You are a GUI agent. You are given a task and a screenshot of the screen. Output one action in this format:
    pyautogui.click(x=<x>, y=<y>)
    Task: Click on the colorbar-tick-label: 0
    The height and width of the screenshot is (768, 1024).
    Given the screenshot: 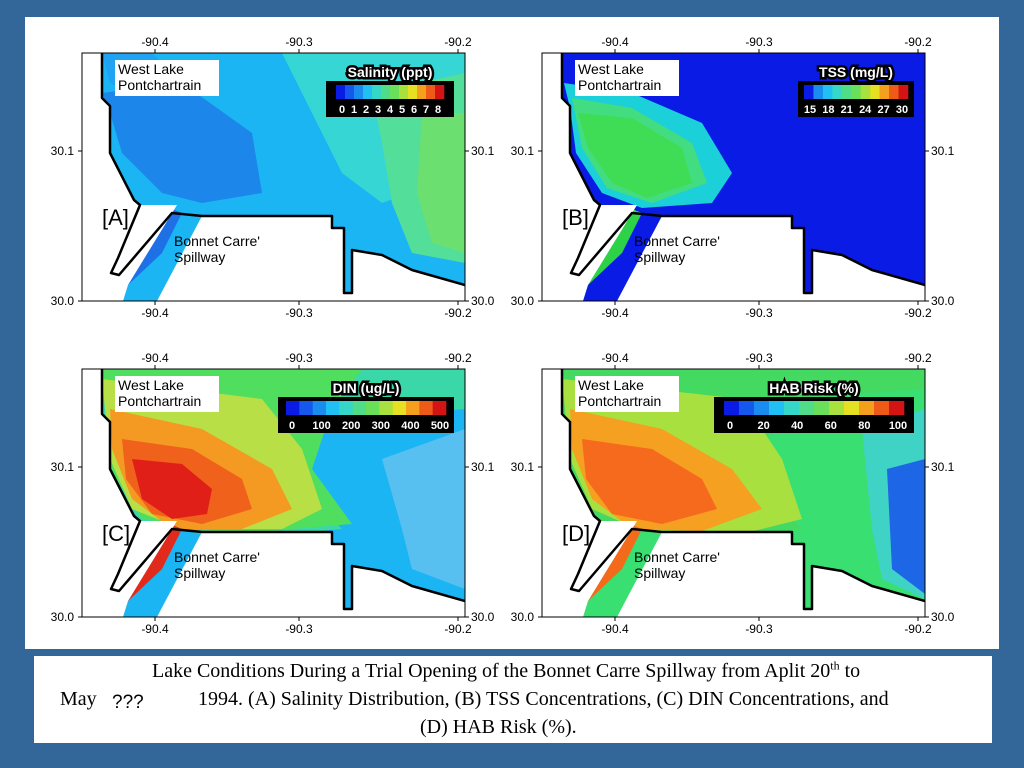 What is the action you would take?
    pyautogui.click(x=730, y=426)
    